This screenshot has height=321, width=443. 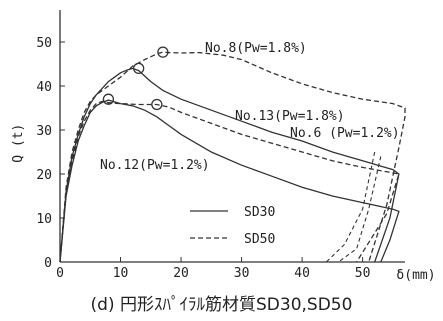 I want to click on x-tick-label: 30, so click(x=242, y=273).